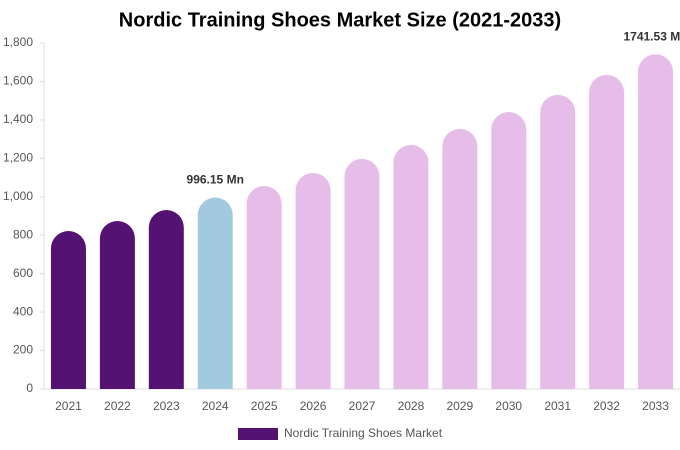 This screenshot has height=450, width=680. I want to click on legend-swatch, so click(258, 434).